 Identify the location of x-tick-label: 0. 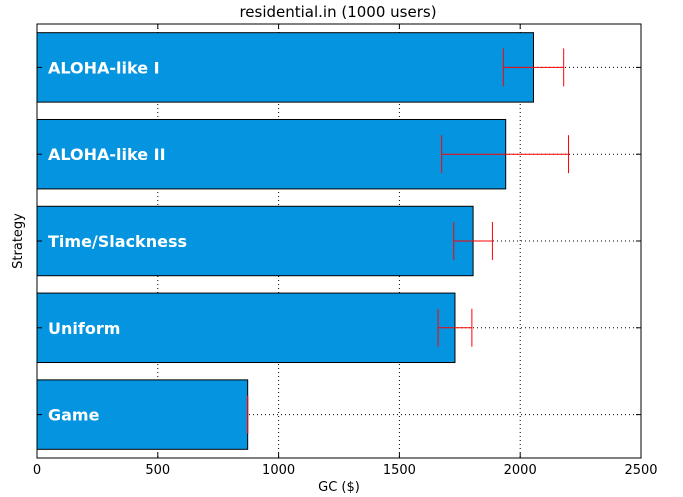
(37, 470).